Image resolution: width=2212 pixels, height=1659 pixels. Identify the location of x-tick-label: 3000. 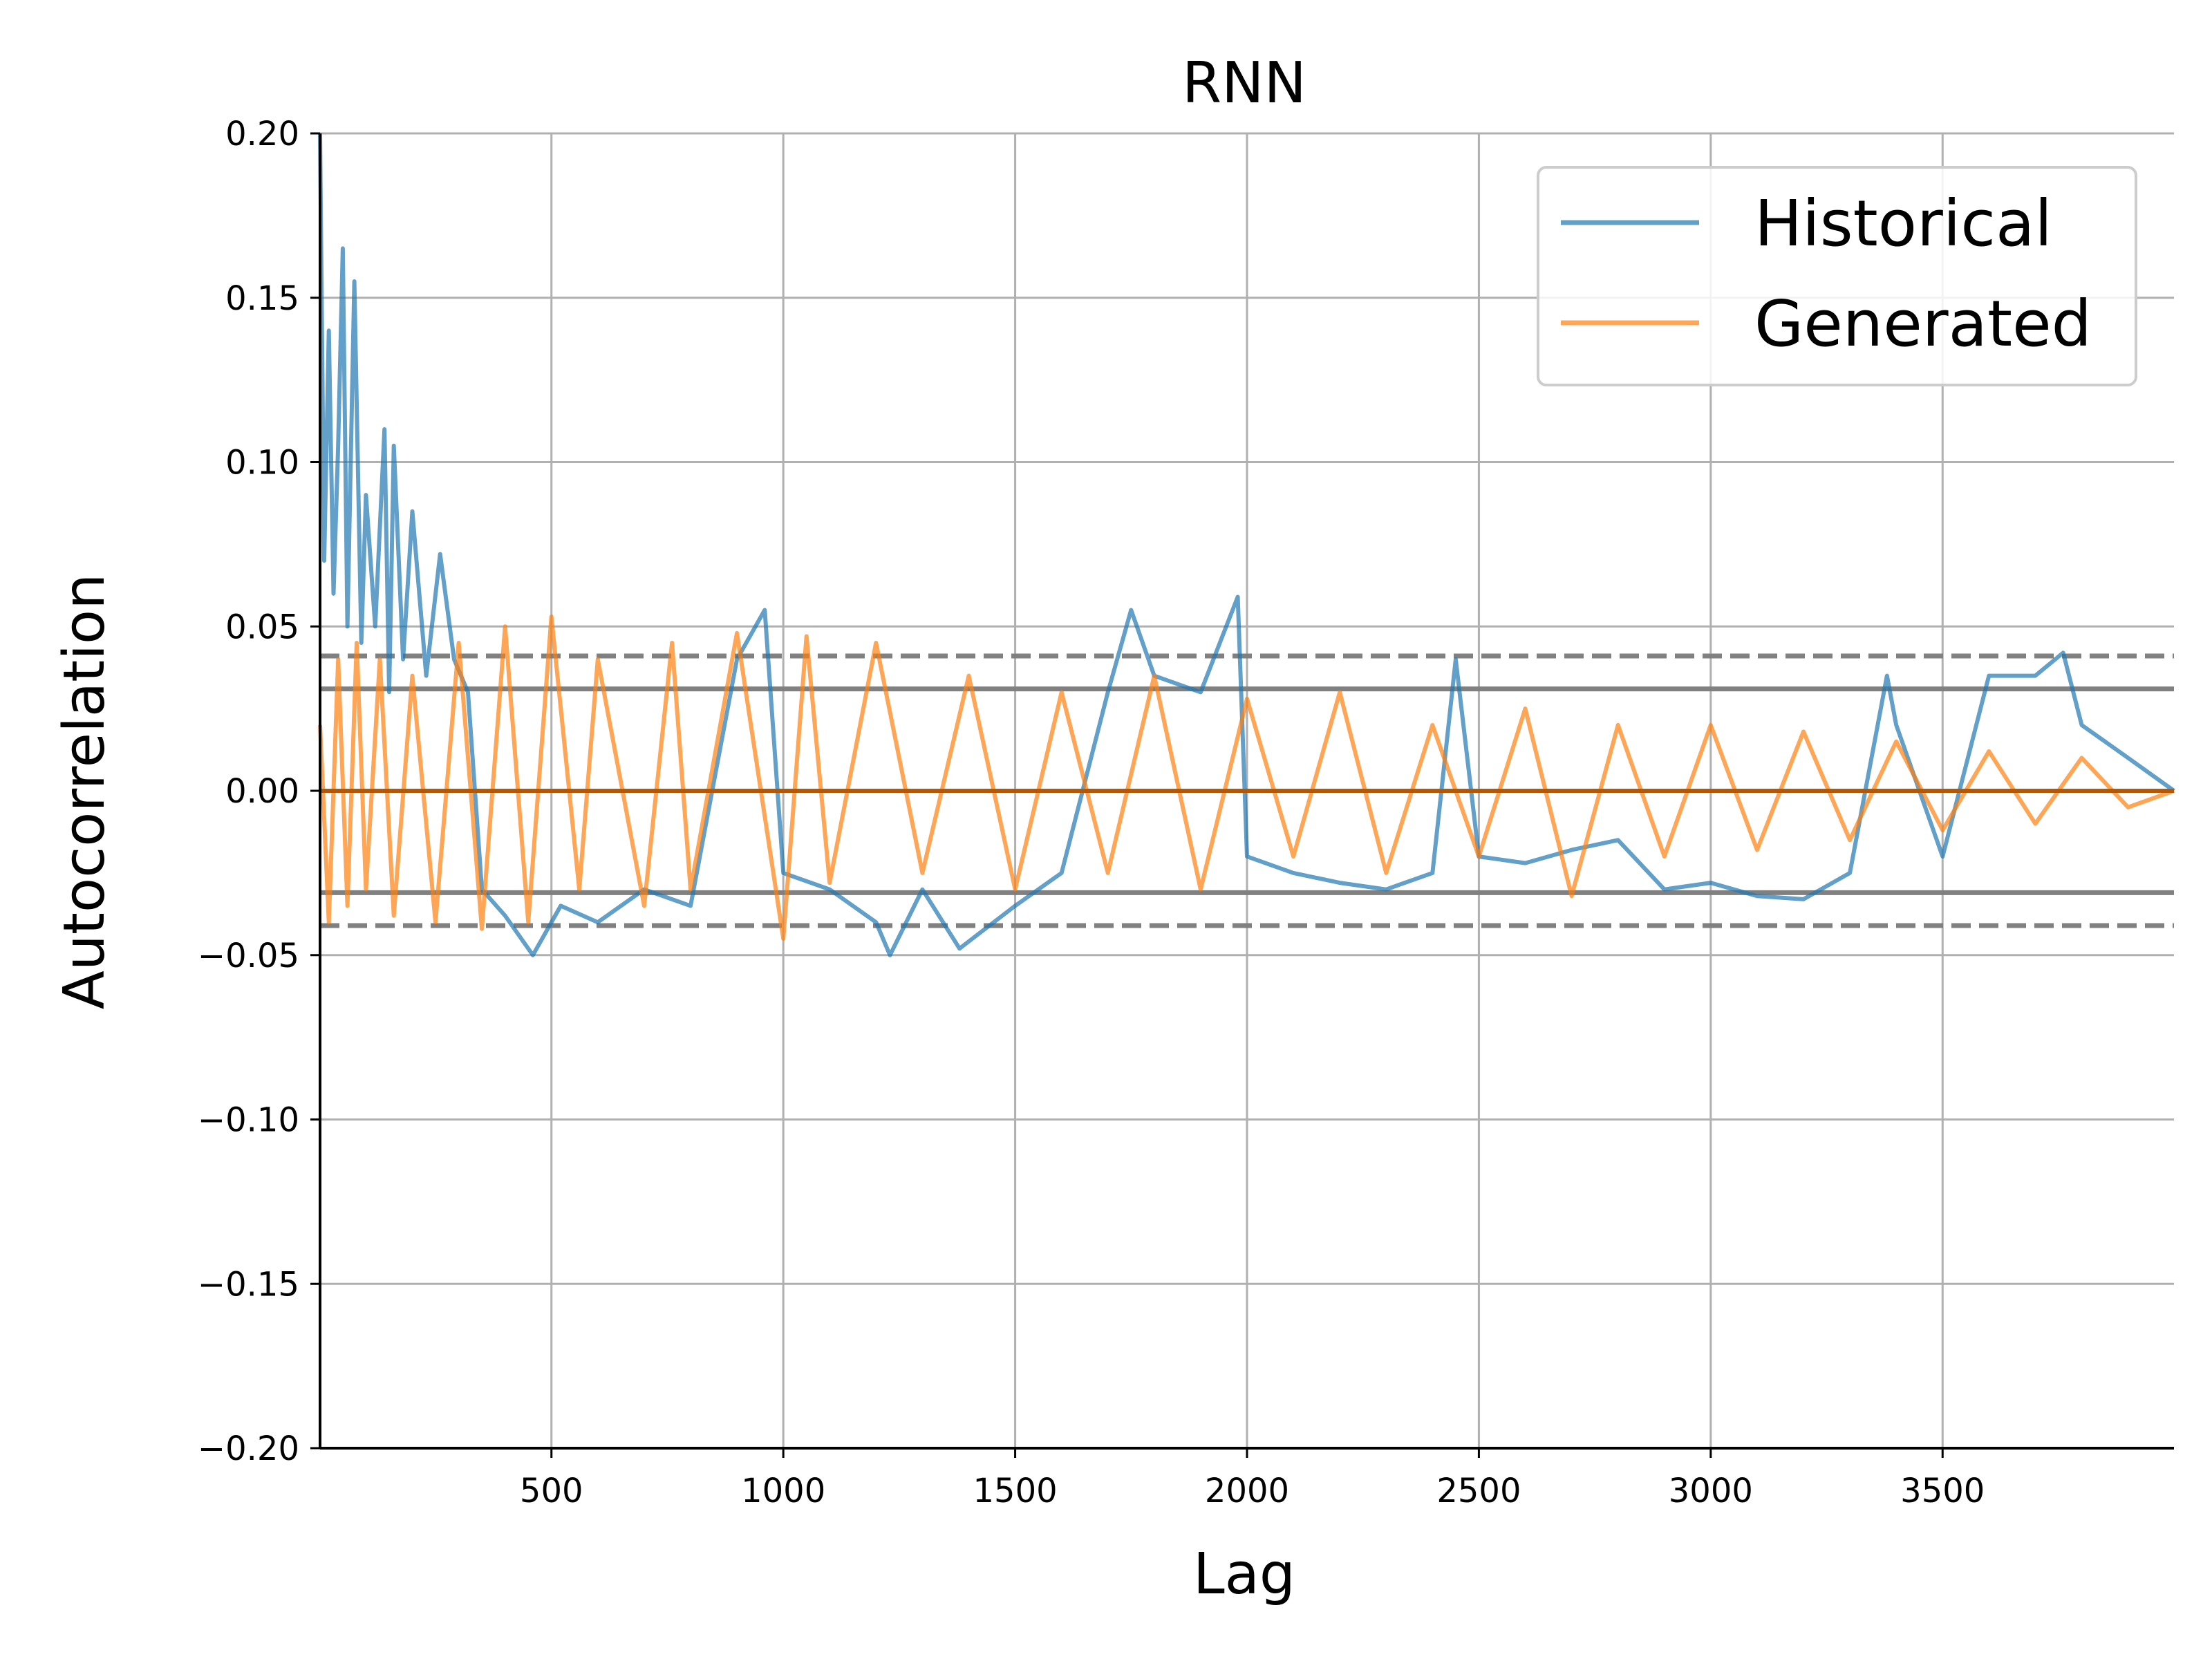
(1711, 1491).